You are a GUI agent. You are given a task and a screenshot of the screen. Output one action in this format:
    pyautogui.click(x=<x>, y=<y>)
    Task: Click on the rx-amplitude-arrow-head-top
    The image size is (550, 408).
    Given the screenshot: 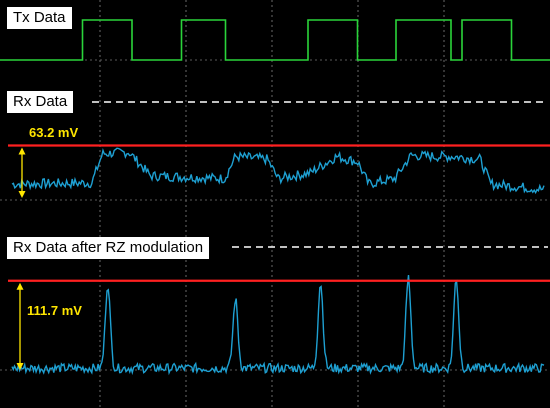 What is the action you would take?
    pyautogui.click(x=22, y=151)
    